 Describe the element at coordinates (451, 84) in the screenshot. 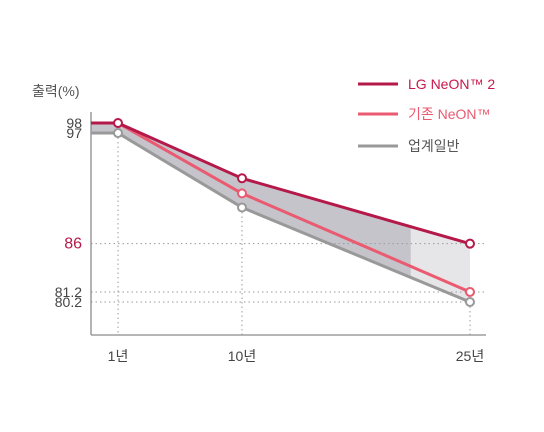

I see `legend-label: LG NeON™ 2` at that location.